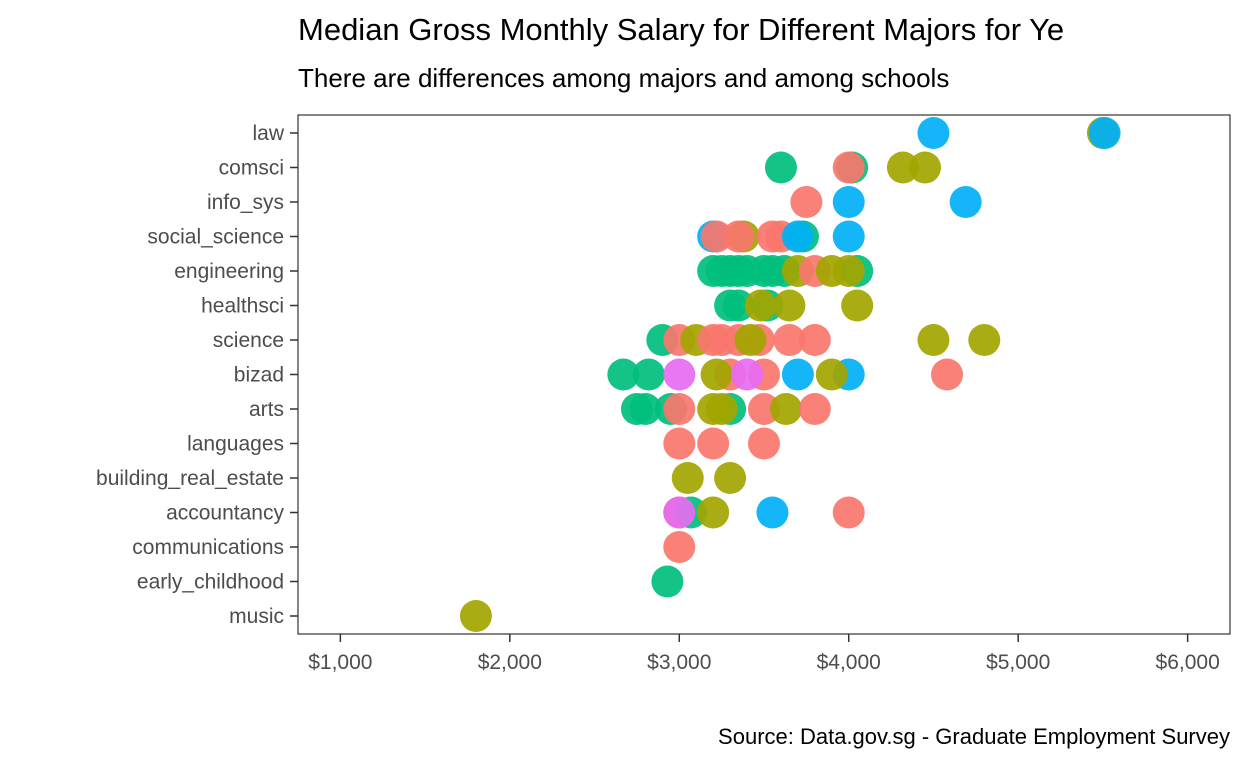  I want to click on x-tick-label: $4,000, so click(849, 662).